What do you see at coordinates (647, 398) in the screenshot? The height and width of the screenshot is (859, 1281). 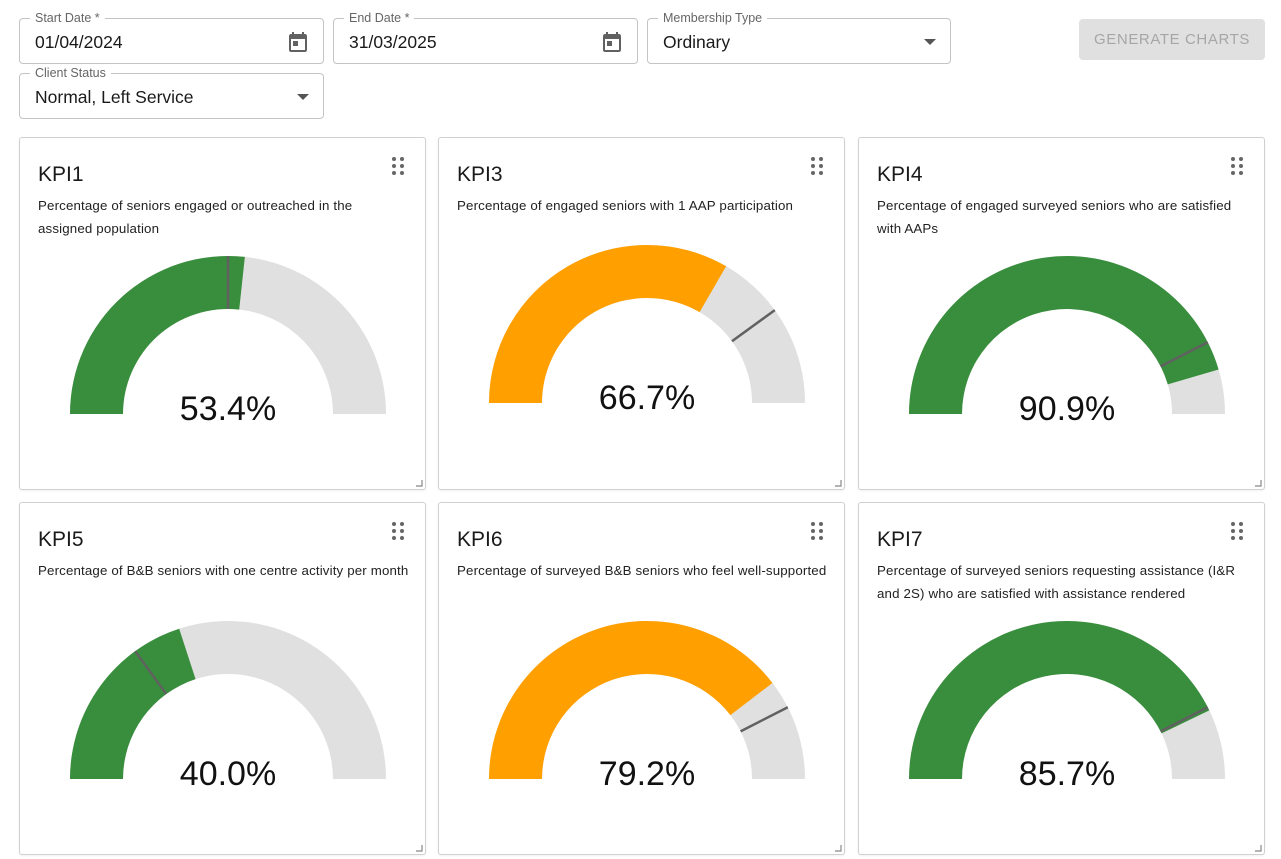 I see `gauge-value-label: 66.7%` at bounding box center [647, 398].